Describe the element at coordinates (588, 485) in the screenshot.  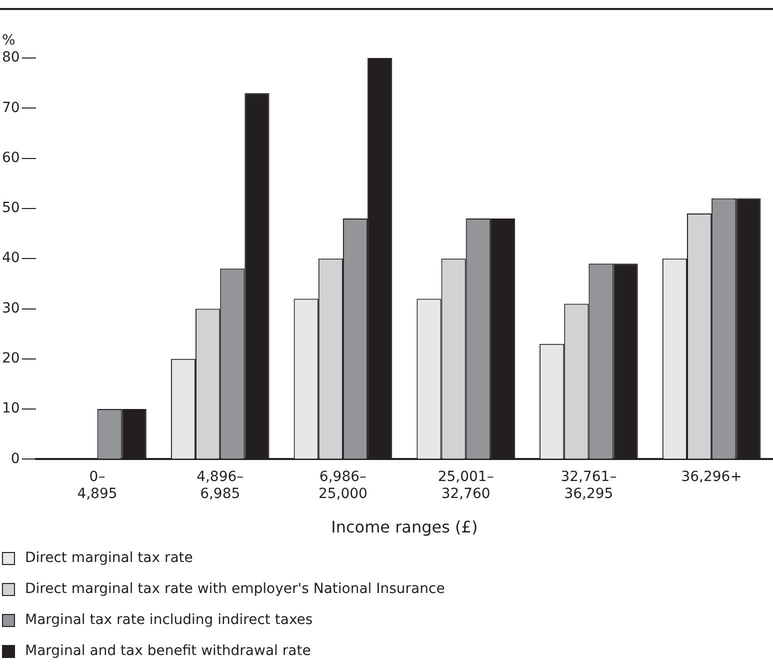
I see `x-tick-label: 32,761–36,295` at that location.